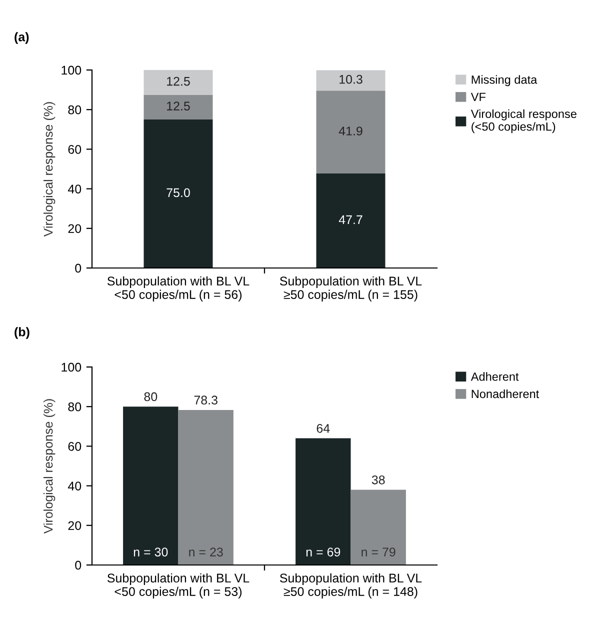 Image resolution: width=607 pixels, height=622 pixels. What do you see at coordinates (494, 376) in the screenshot?
I see `legend-label: Adherent` at bounding box center [494, 376].